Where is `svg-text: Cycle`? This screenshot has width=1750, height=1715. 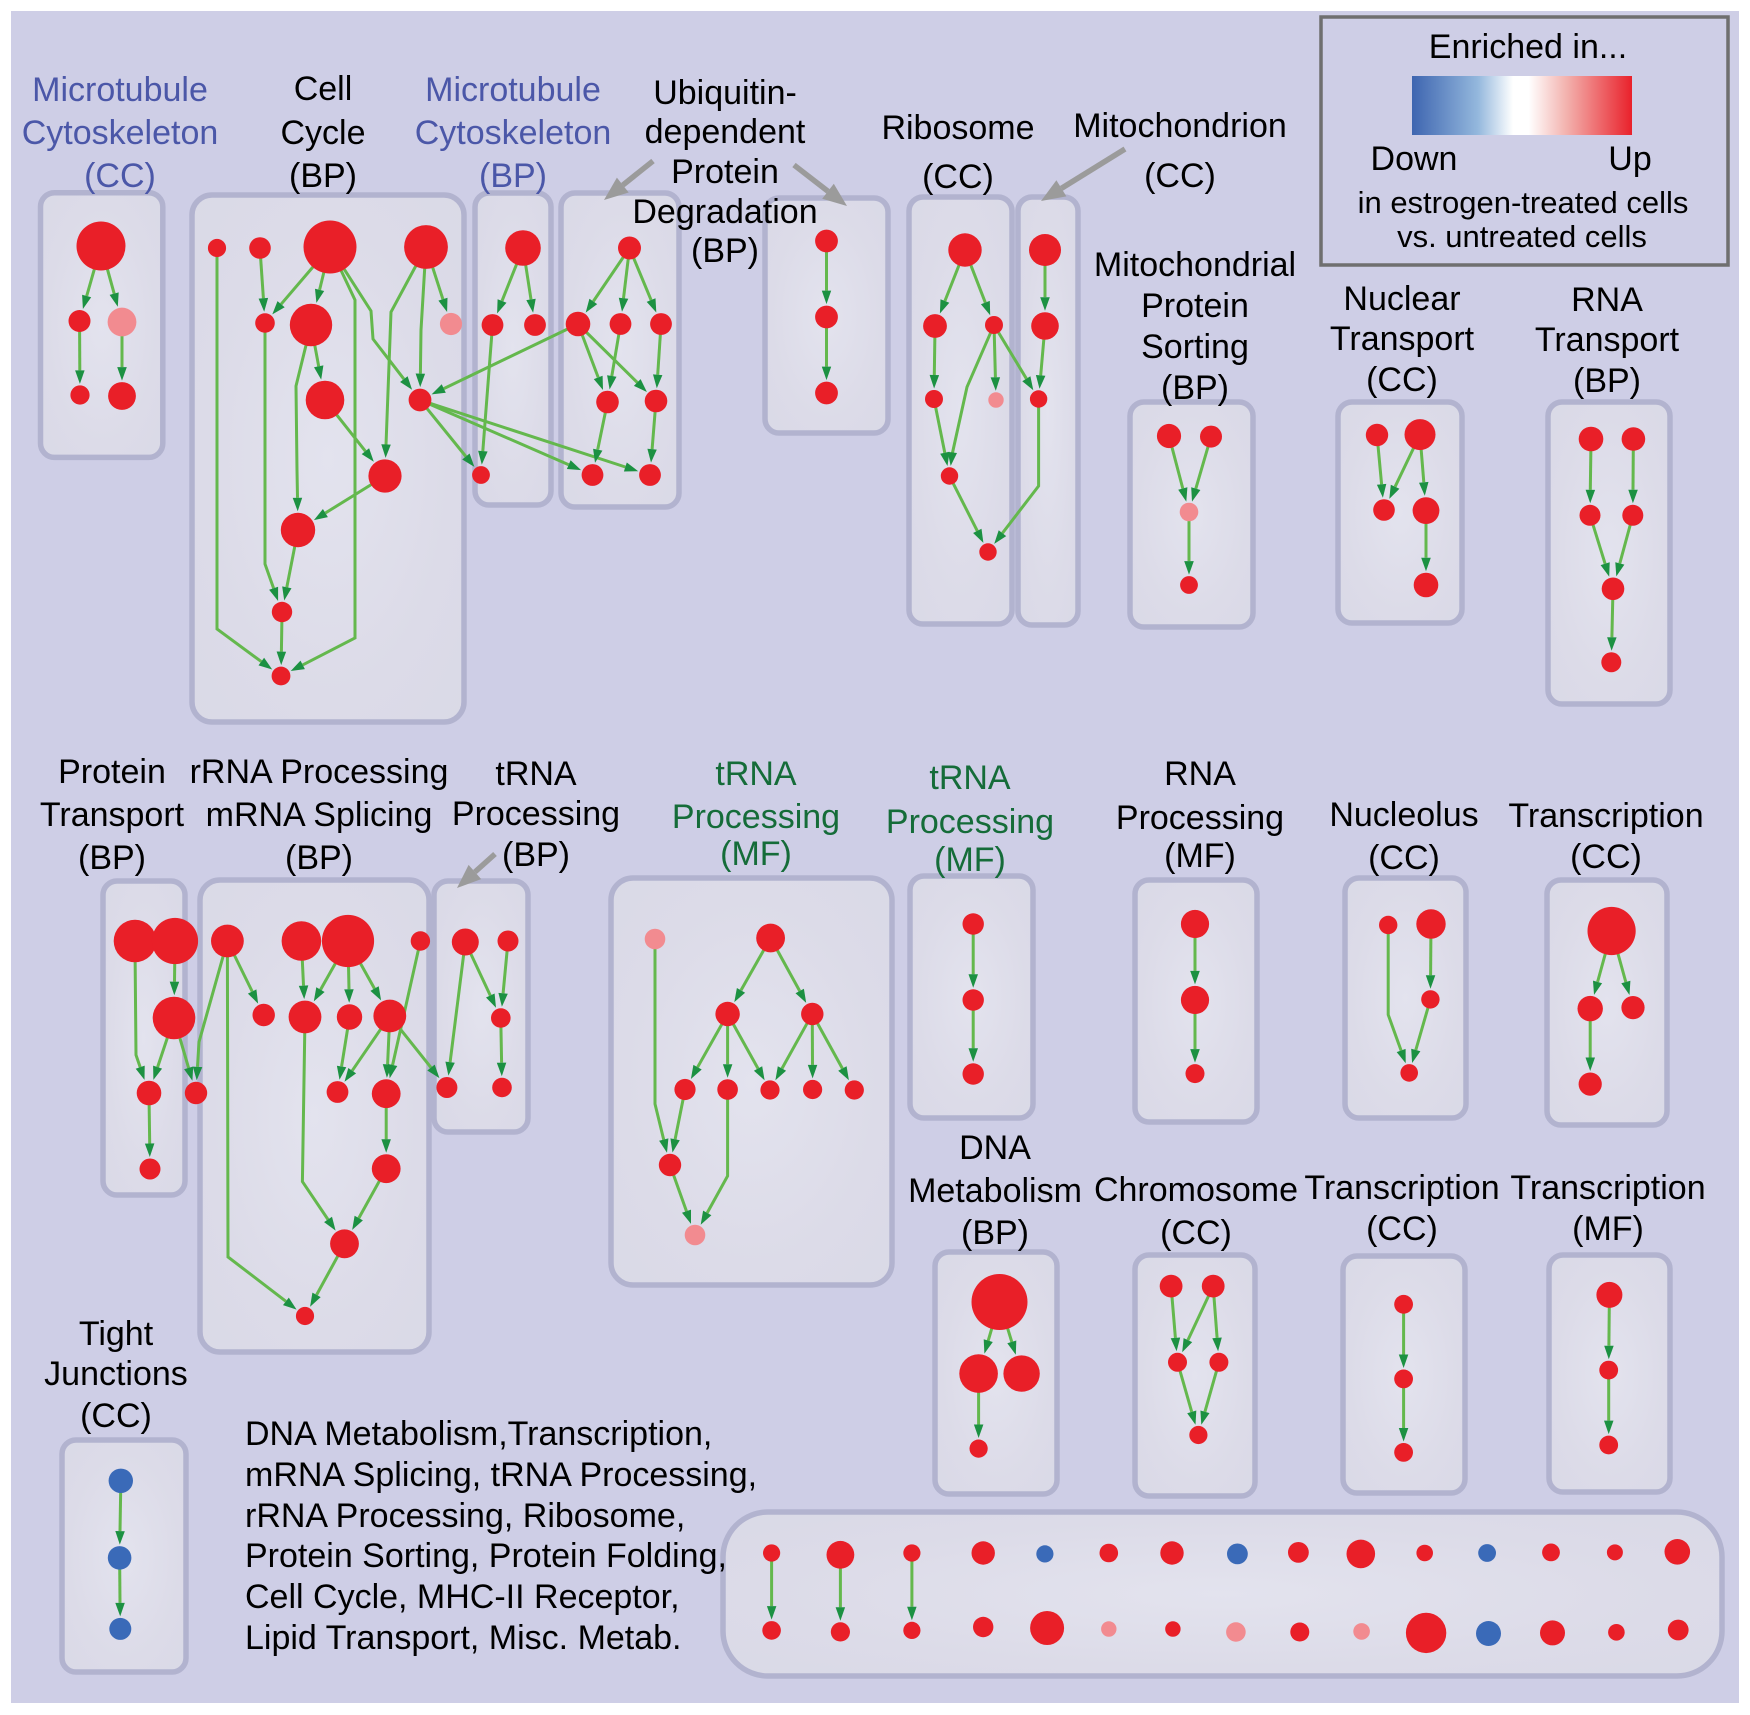
svg-text: Cycle is located at coordinates (322, 133).